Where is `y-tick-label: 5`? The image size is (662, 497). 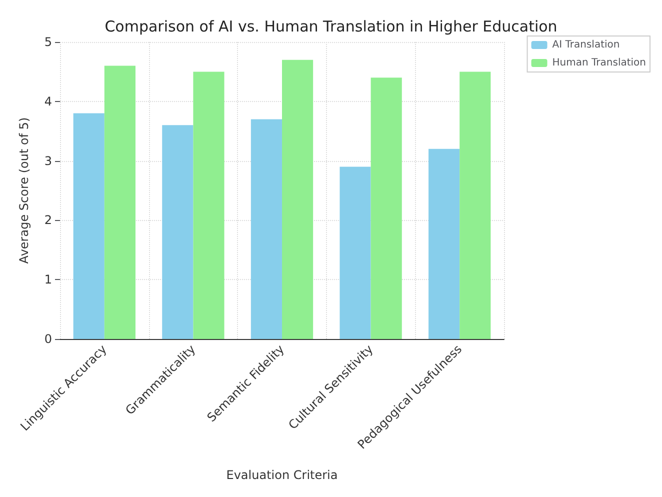
y-tick-label: 5 is located at coordinates (48, 42).